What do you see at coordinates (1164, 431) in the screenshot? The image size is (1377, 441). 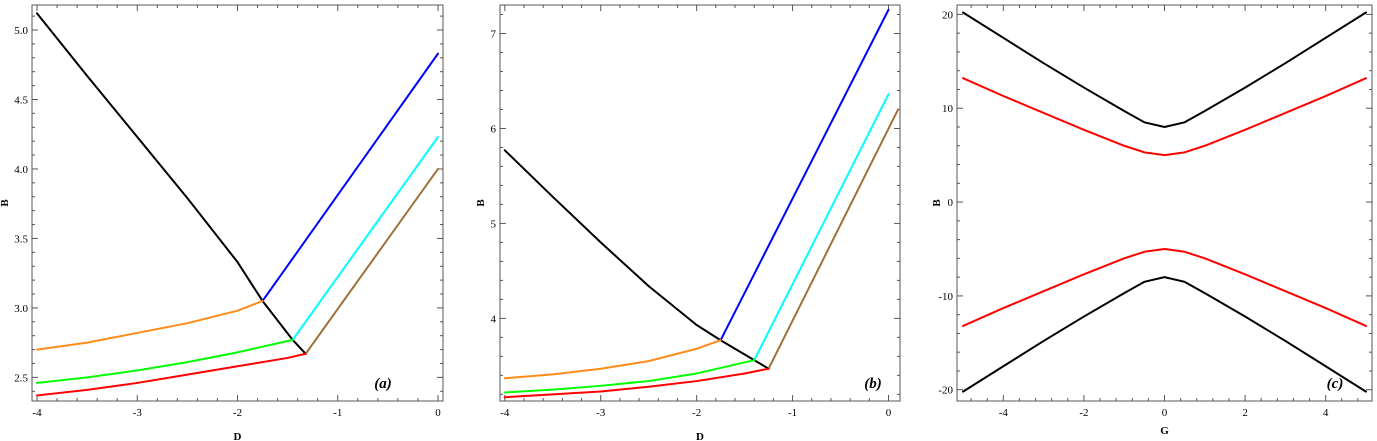 I see `x-axis-label: G` at bounding box center [1164, 431].